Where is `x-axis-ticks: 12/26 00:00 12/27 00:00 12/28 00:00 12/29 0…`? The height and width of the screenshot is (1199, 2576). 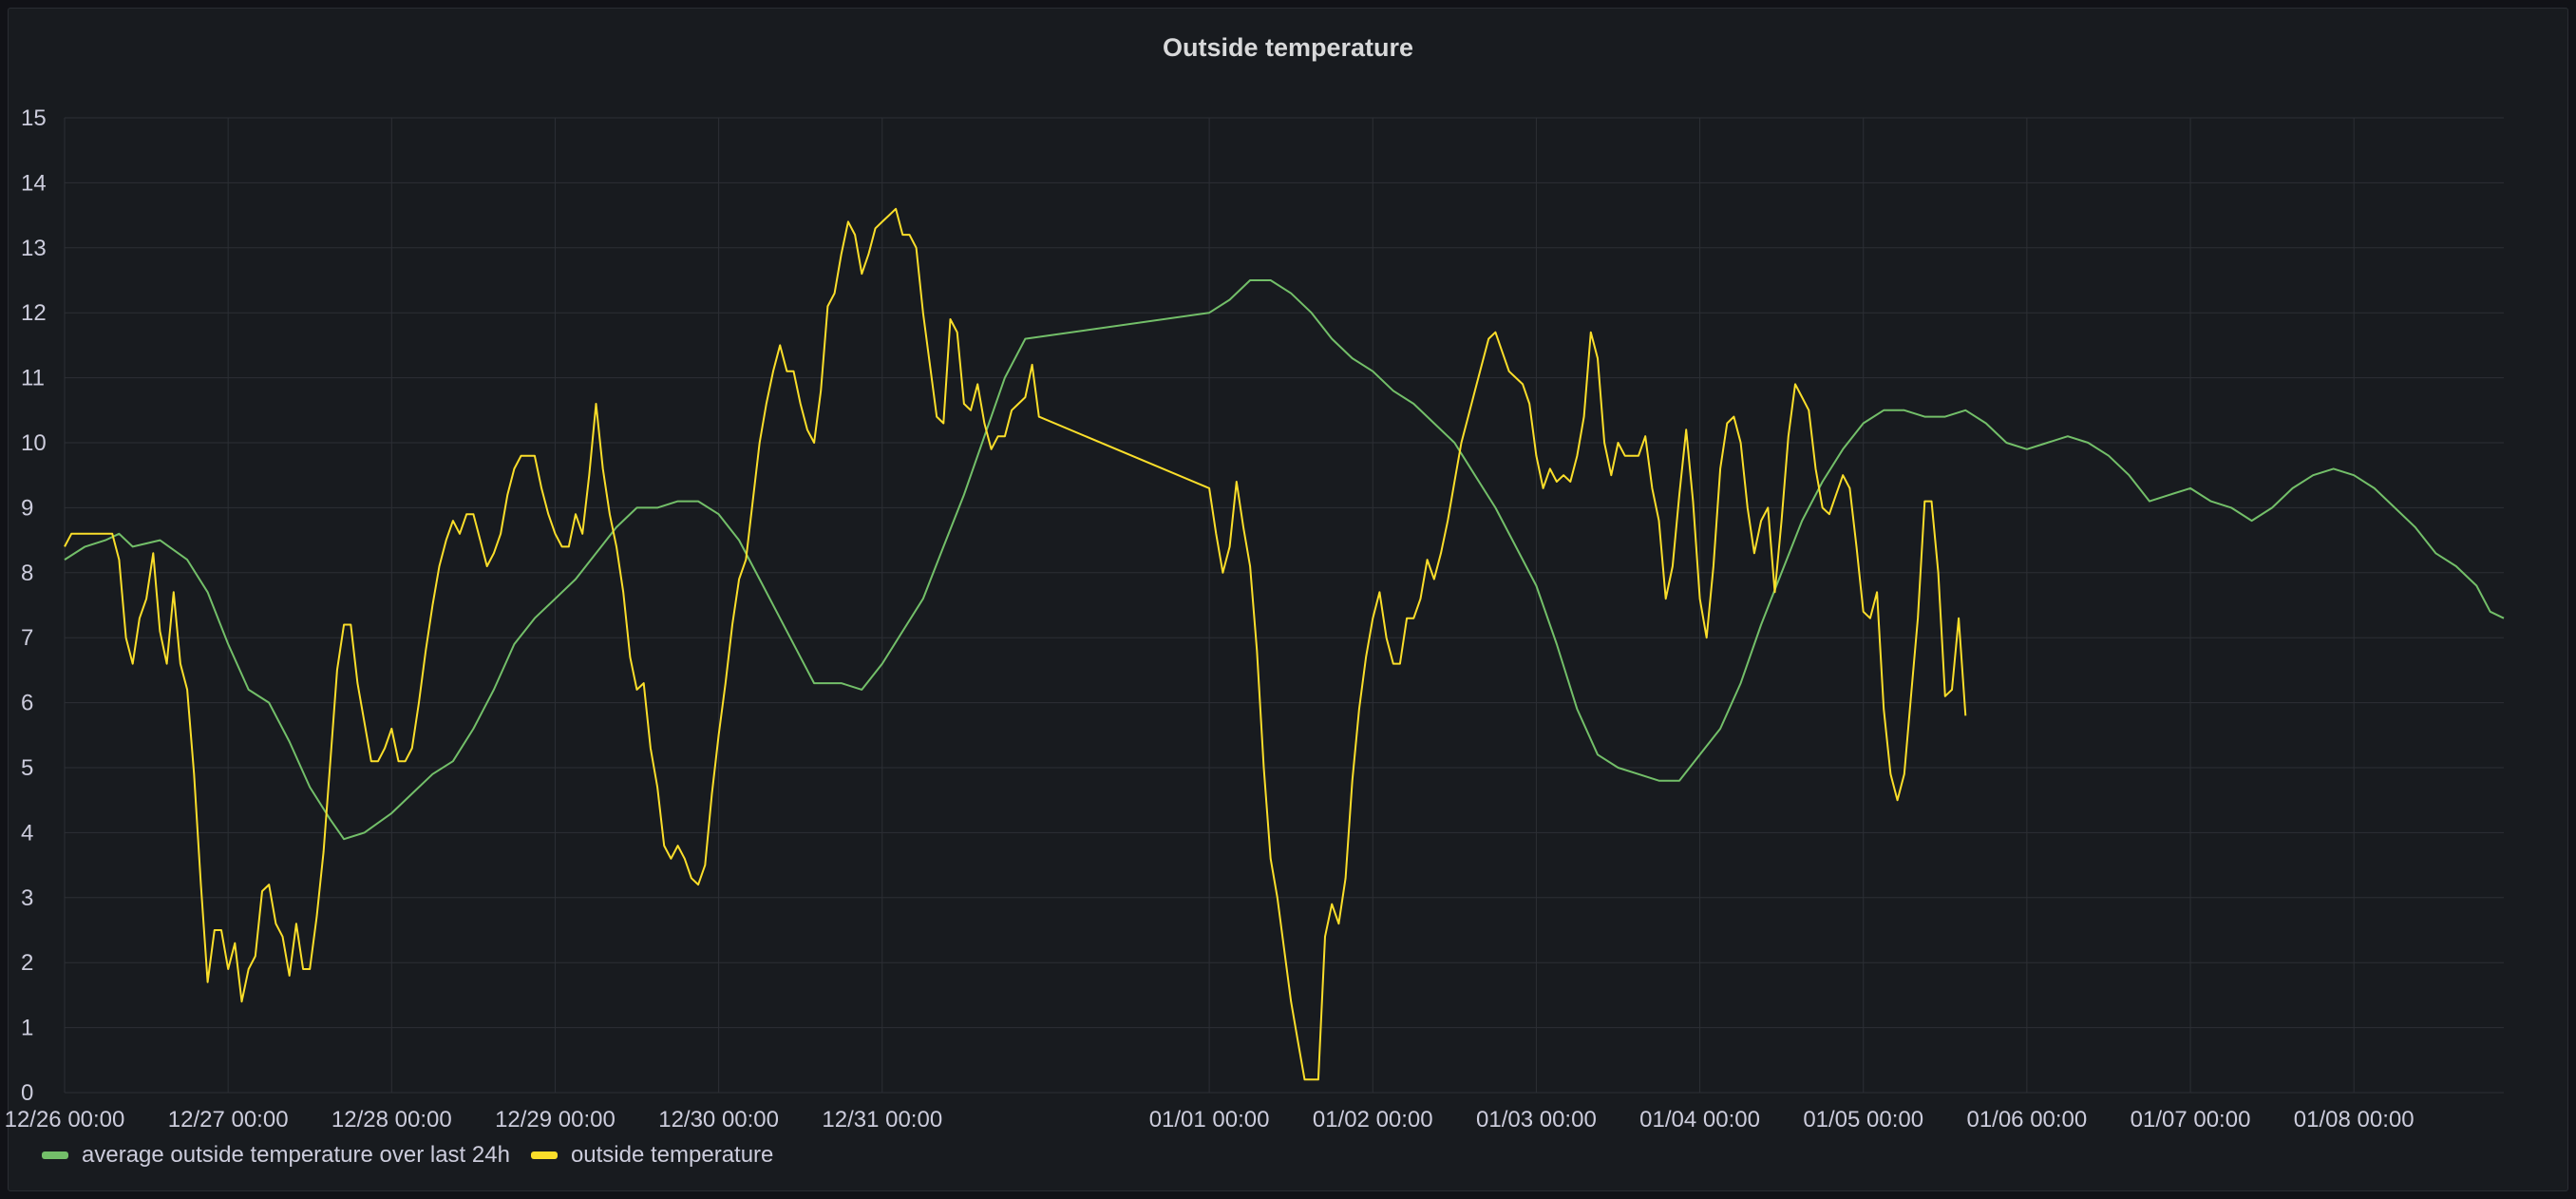 x-axis-ticks: 12/26 00:00 12/27 00:00 12/28 00:00 12/29 0… is located at coordinates (1210, 1119).